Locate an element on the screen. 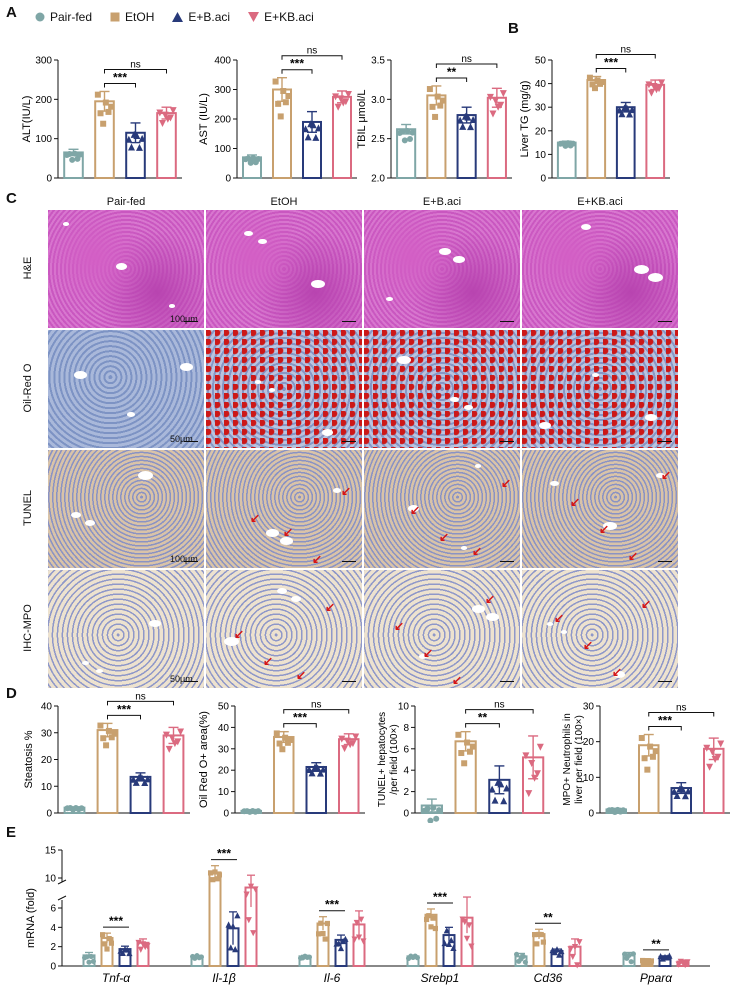  y-tick-label: 50 is located at coordinates (541, 61).